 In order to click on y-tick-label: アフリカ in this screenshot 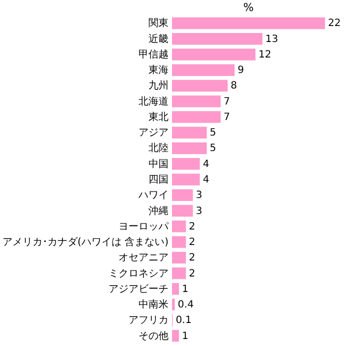, I will do `click(148, 320)`.